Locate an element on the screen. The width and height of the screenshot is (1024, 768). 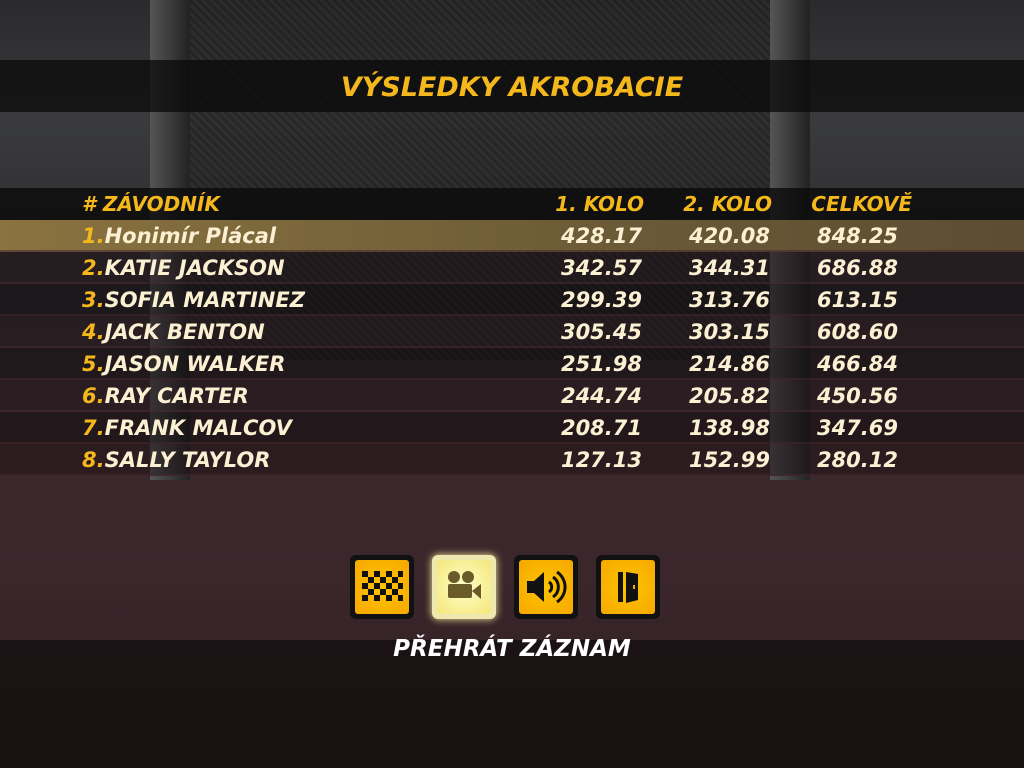
driver-name: JASON WALKER is located at coordinates (195, 364).